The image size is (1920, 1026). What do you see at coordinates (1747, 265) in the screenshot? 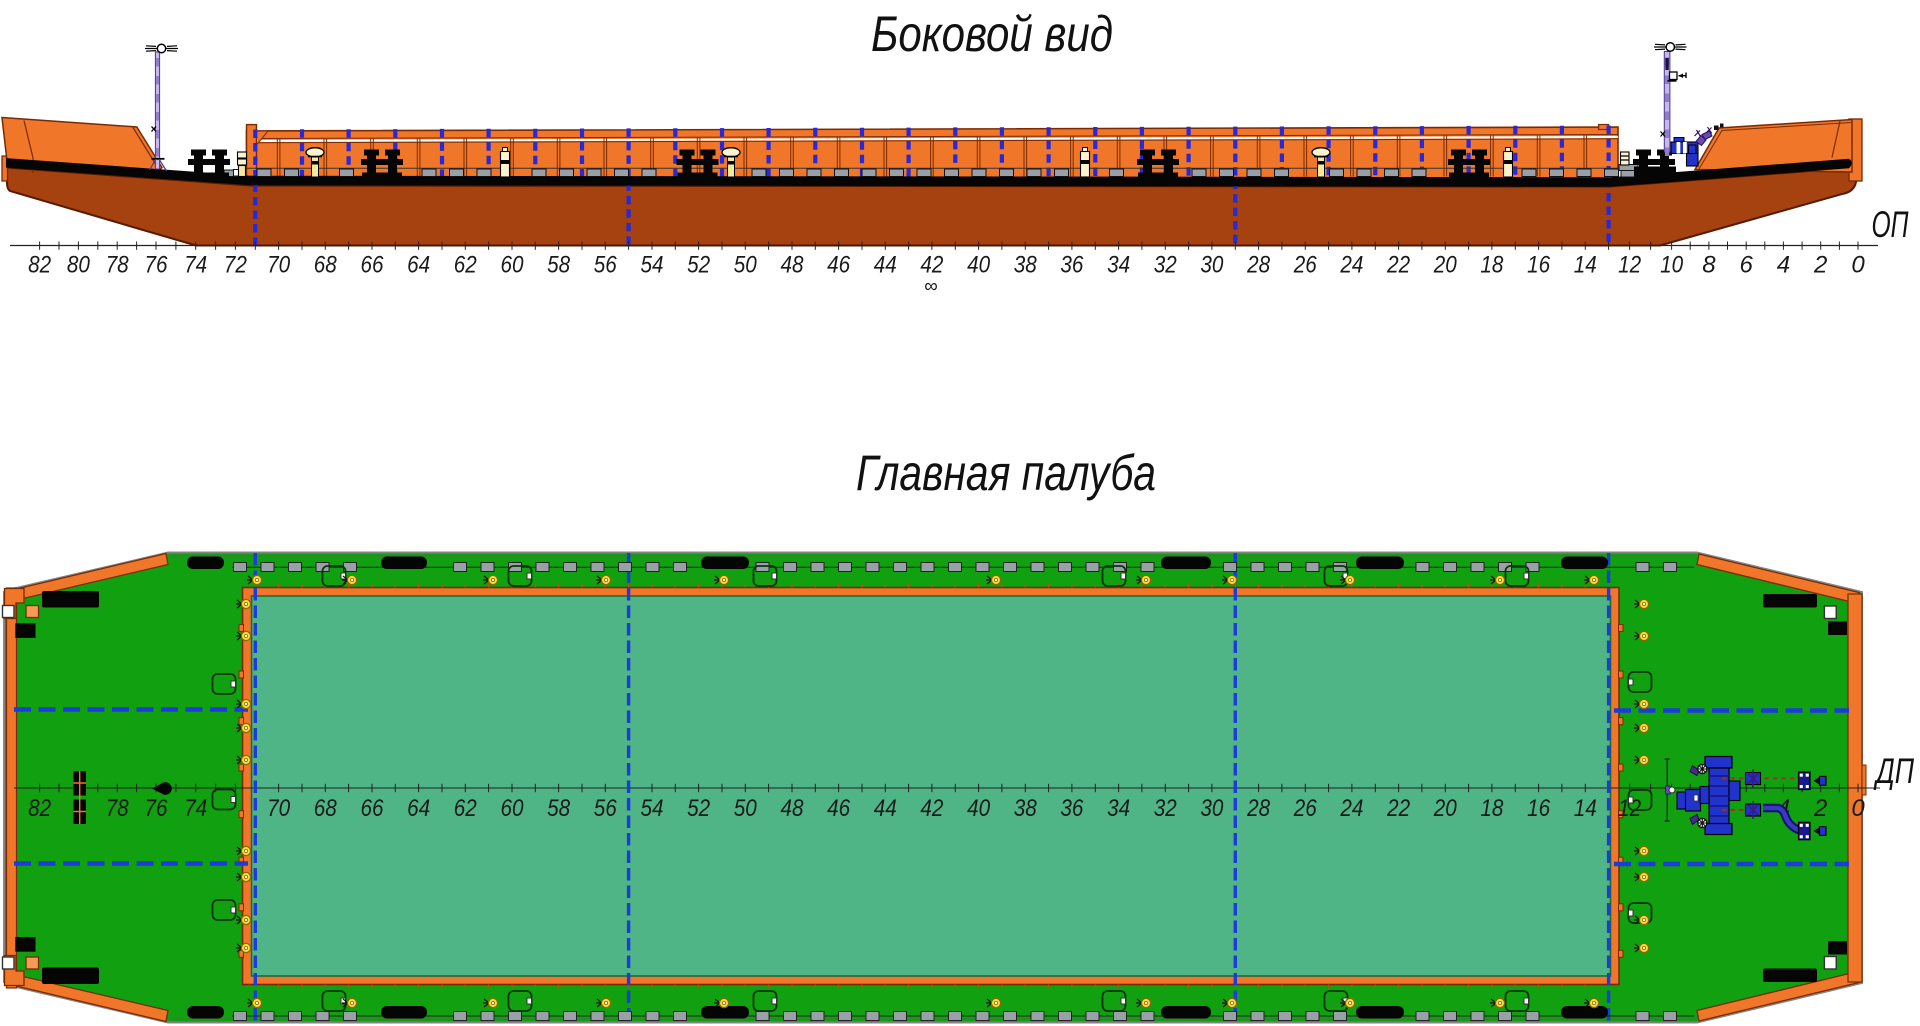
I see `svg-text: 6` at bounding box center [1747, 265].